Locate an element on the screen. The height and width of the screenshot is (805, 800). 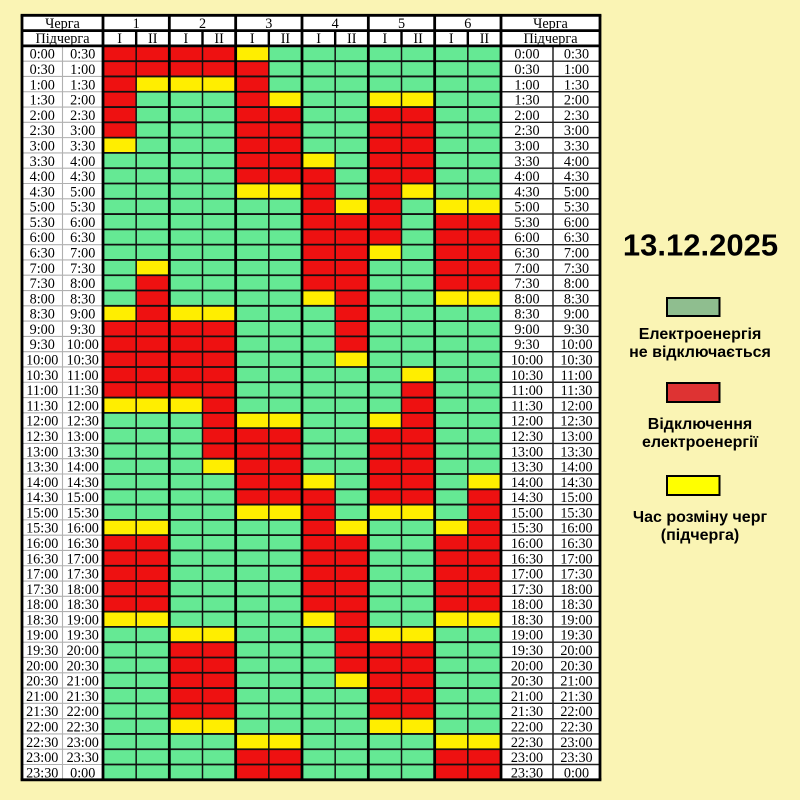
svg-text: Підчерга is located at coordinates (62, 39).